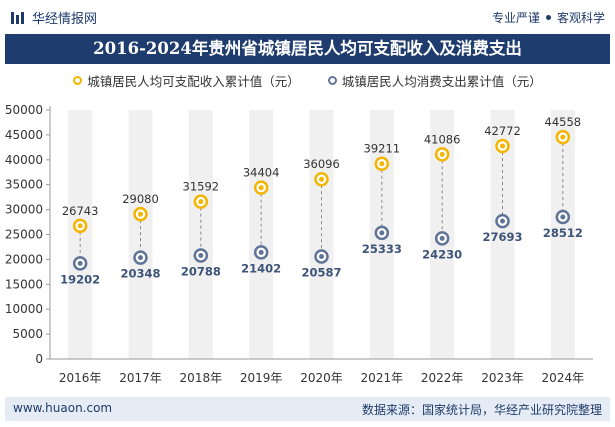  I want to click on chart-title: 2016-2024年贵州省城镇居民人均可支配收入及消费支出, so click(307, 48).